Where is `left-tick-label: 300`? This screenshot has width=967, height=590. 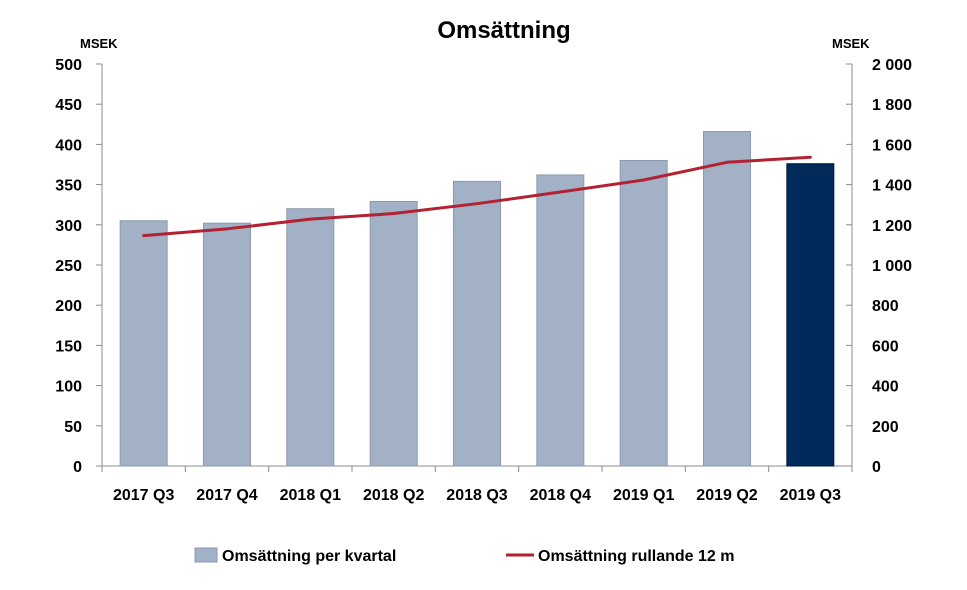
left-tick-label: 300 is located at coordinates (68, 226).